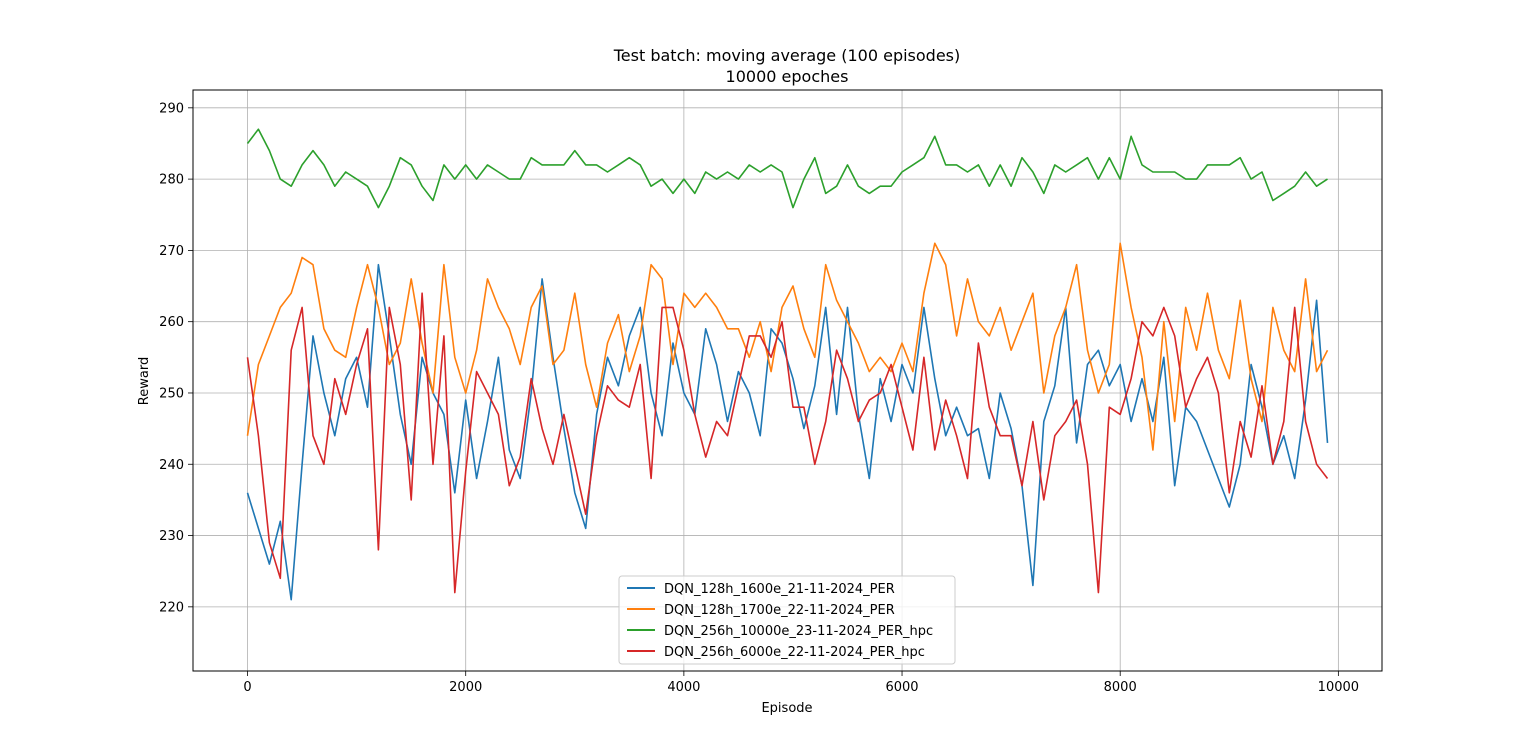 This screenshot has height=754, width=1536. I want to click on x-tick-label: 10000, so click(1338, 687).